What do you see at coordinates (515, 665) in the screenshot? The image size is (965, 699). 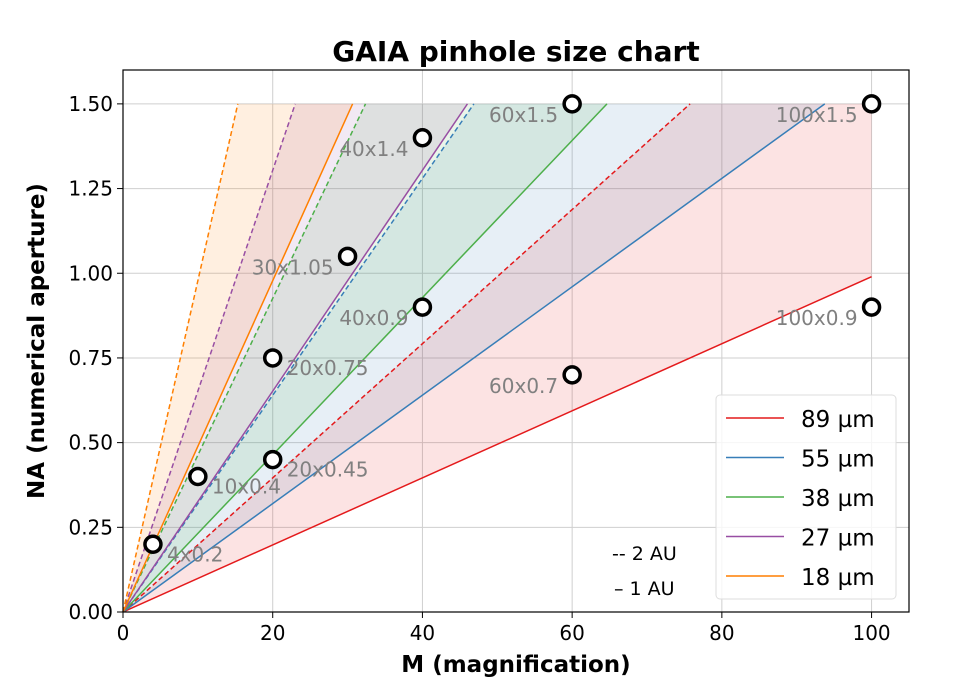 I see `x-axis-label: M (magnification)` at bounding box center [515, 665].